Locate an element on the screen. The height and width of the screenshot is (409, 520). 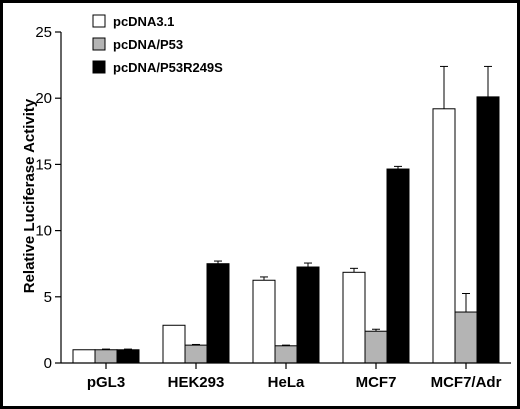
y-axis-label: Relative Luciferase Activity is located at coordinates (29, 195).